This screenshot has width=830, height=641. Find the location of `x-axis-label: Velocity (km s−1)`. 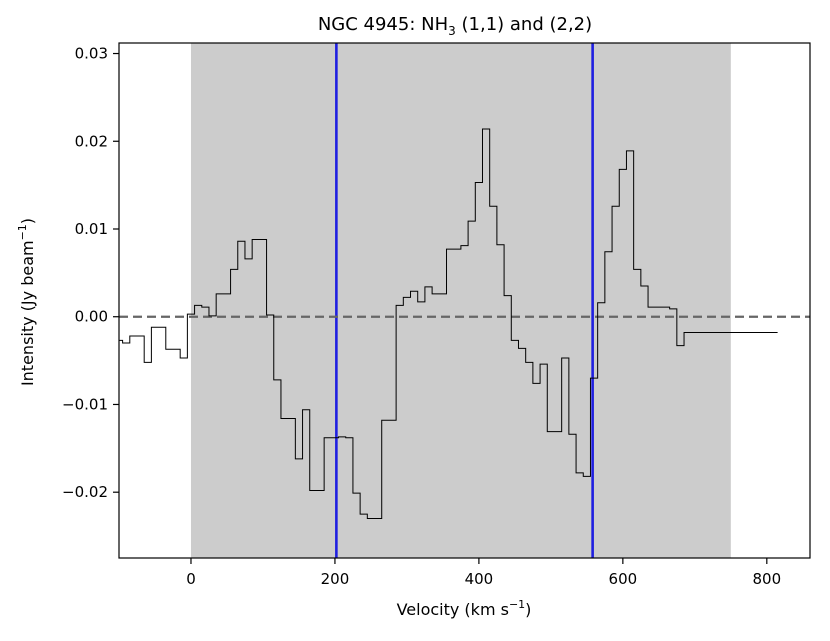

x-axis-label: Velocity (km s−1) is located at coordinates (464, 608).